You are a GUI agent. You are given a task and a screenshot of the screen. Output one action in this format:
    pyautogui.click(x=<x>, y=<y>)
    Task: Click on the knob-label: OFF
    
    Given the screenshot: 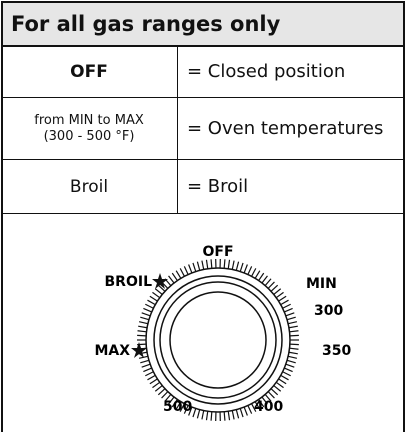 What is the action you would take?
    pyautogui.click(x=217, y=252)
    